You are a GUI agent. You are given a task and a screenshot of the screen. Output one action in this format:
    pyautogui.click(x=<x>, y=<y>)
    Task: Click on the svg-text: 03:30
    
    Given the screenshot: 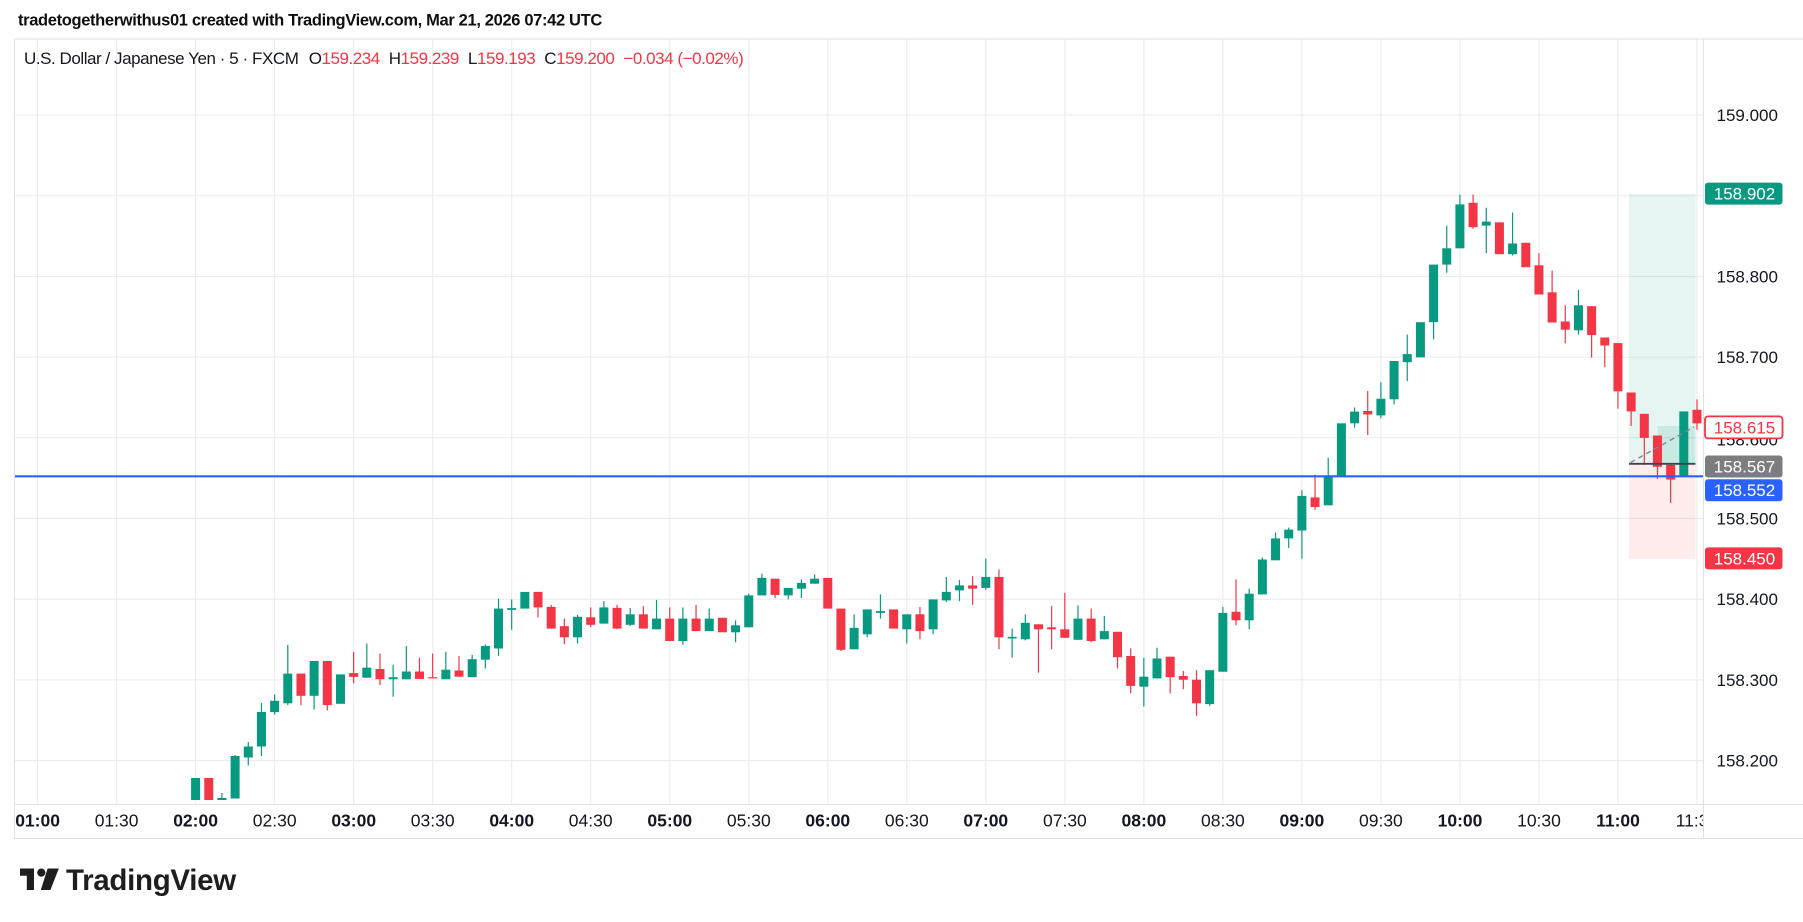 What is the action you would take?
    pyautogui.click(x=433, y=821)
    